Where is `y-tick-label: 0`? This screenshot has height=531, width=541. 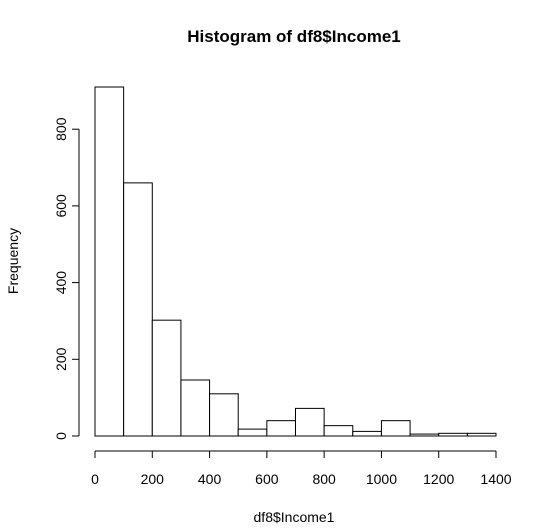 y-tick-label: 0 is located at coordinates (61, 436).